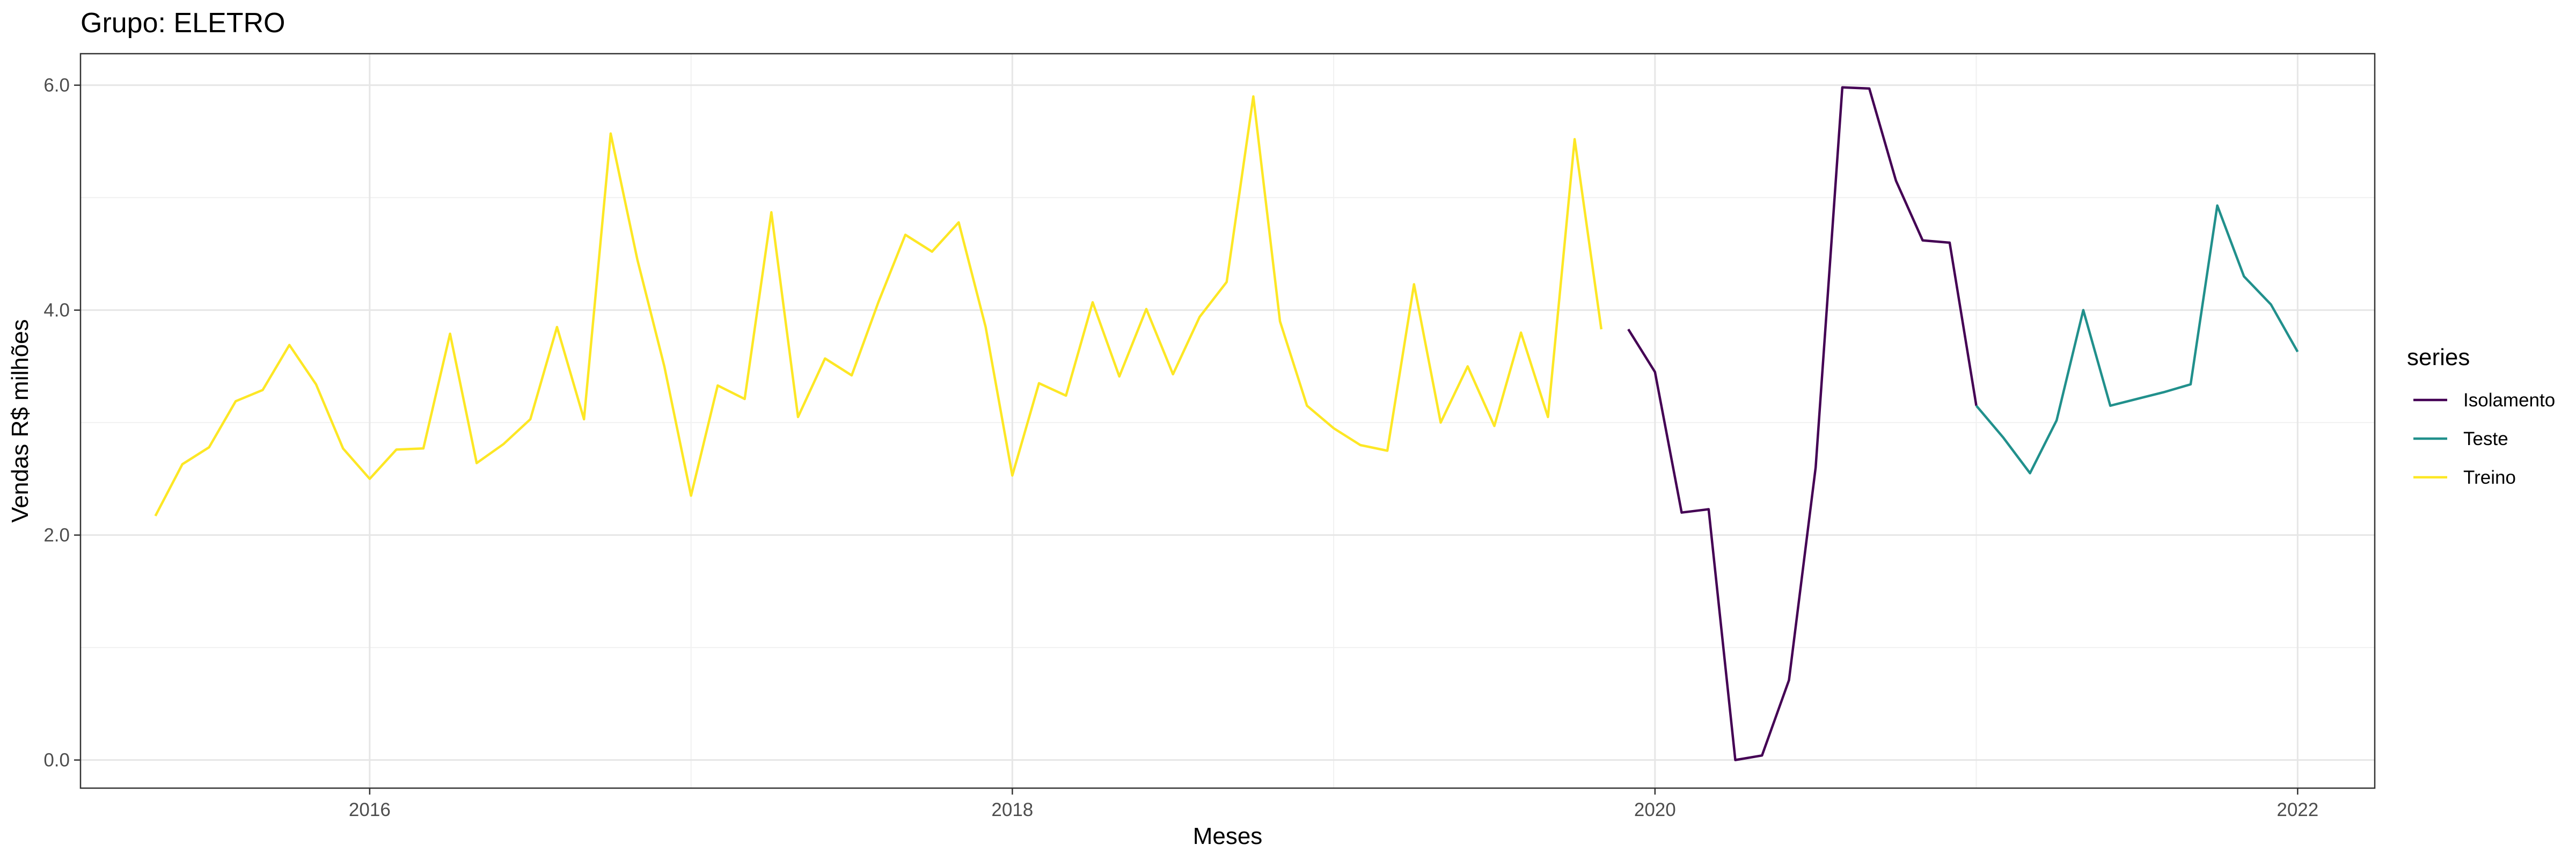 Image resolution: width=2576 pixels, height=859 pixels. What do you see at coordinates (1228, 836) in the screenshot?
I see `x-axis-title: Meses` at bounding box center [1228, 836].